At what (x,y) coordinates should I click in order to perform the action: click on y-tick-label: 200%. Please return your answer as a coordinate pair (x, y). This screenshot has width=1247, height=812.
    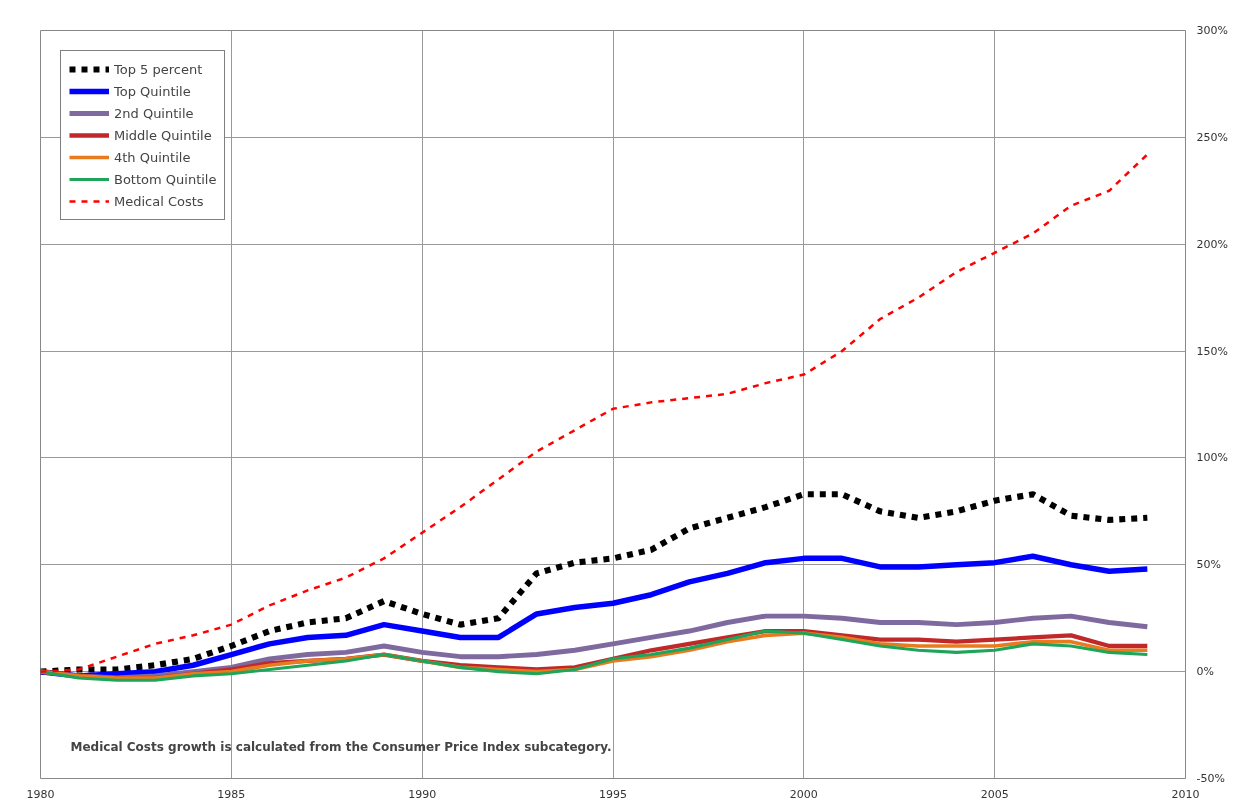
    Looking at the image, I should click on (1212, 244).